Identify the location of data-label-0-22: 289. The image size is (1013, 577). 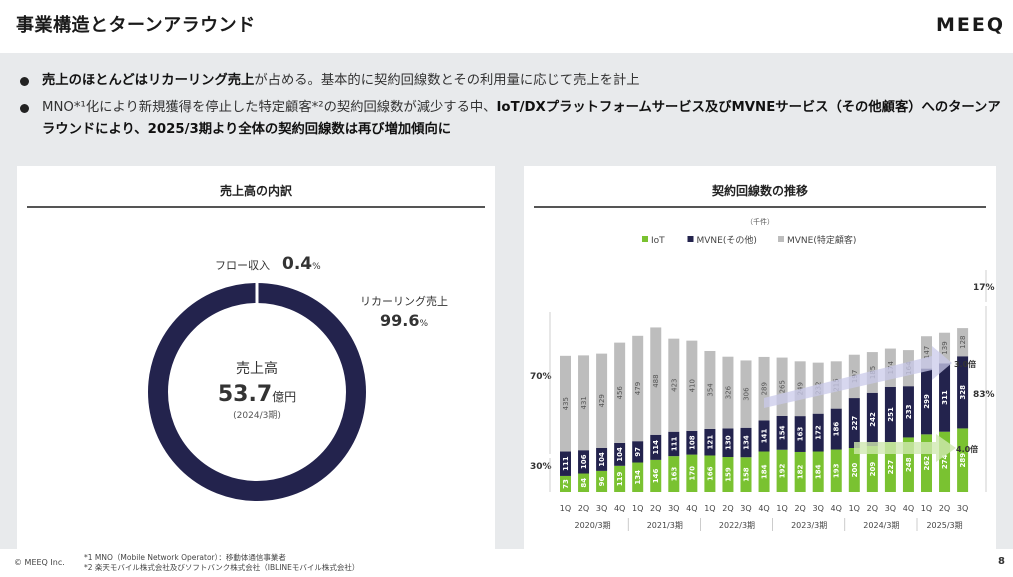
(963, 460).